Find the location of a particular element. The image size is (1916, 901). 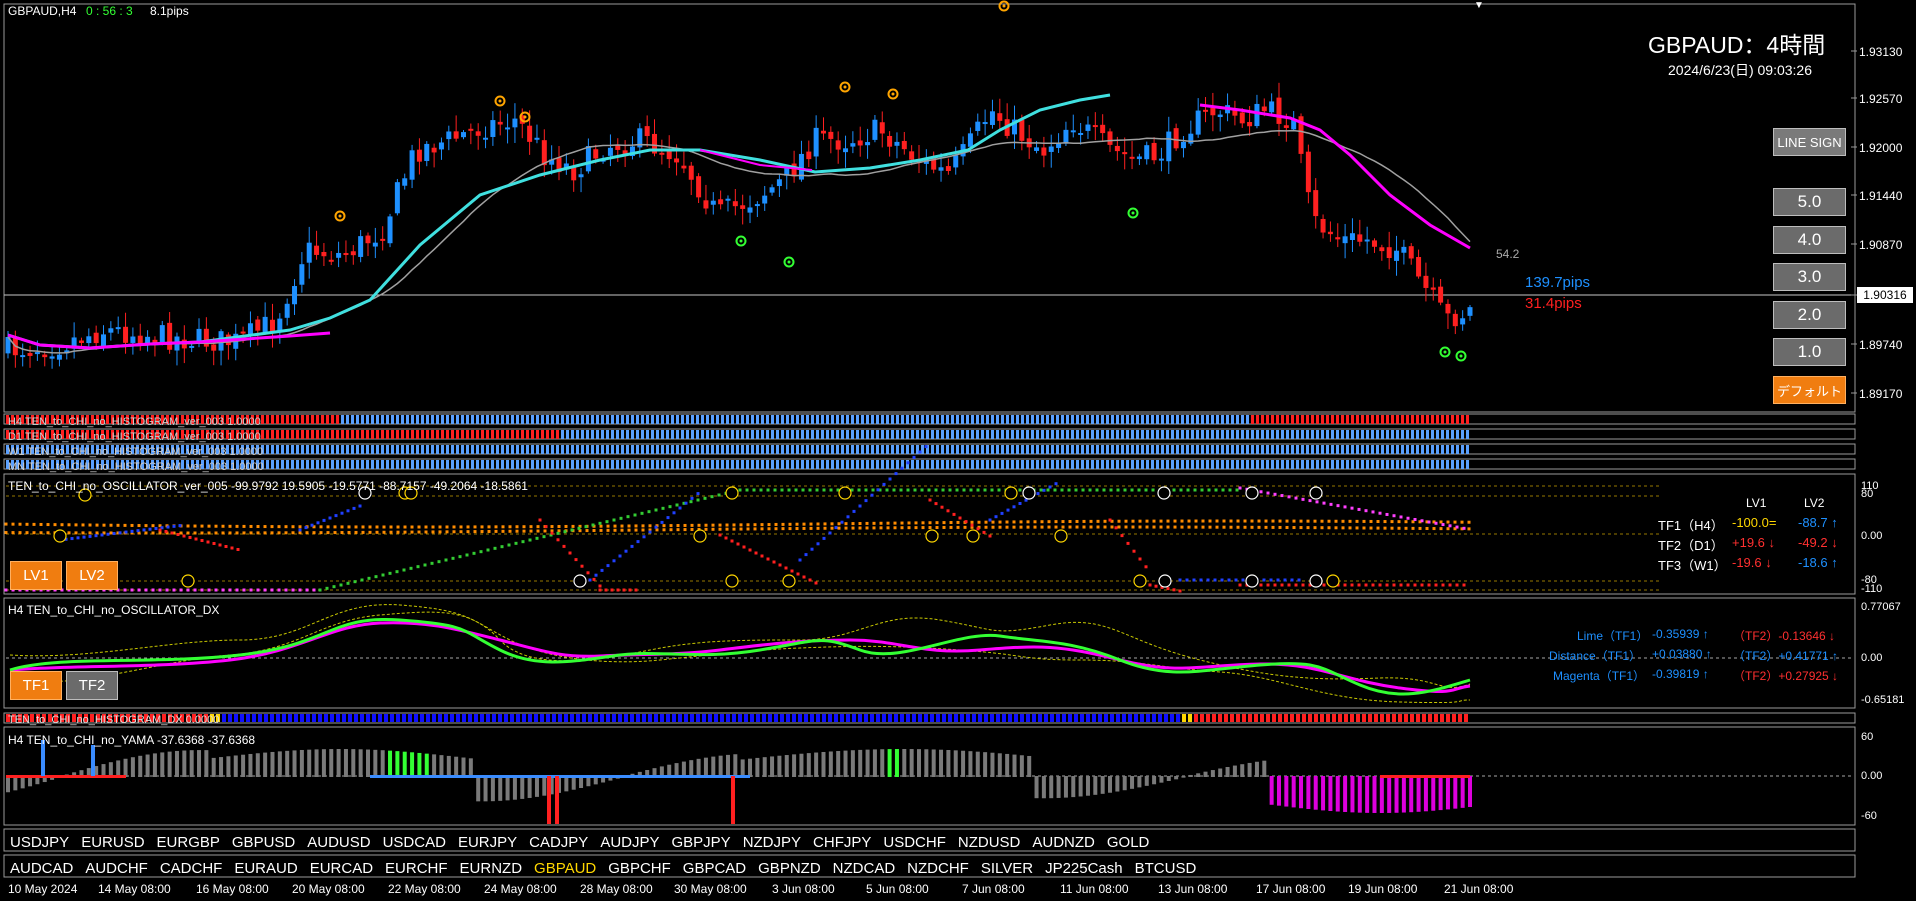

symbol-eurcad: EURCAD is located at coordinates (341, 868).